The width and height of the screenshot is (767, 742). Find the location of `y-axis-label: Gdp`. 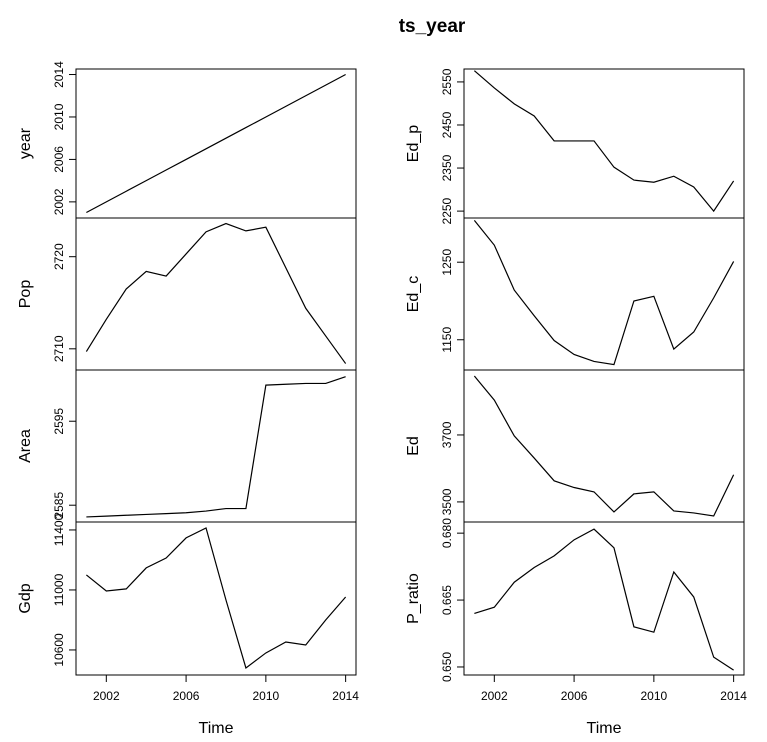

y-axis-label: Gdp is located at coordinates (25, 598).